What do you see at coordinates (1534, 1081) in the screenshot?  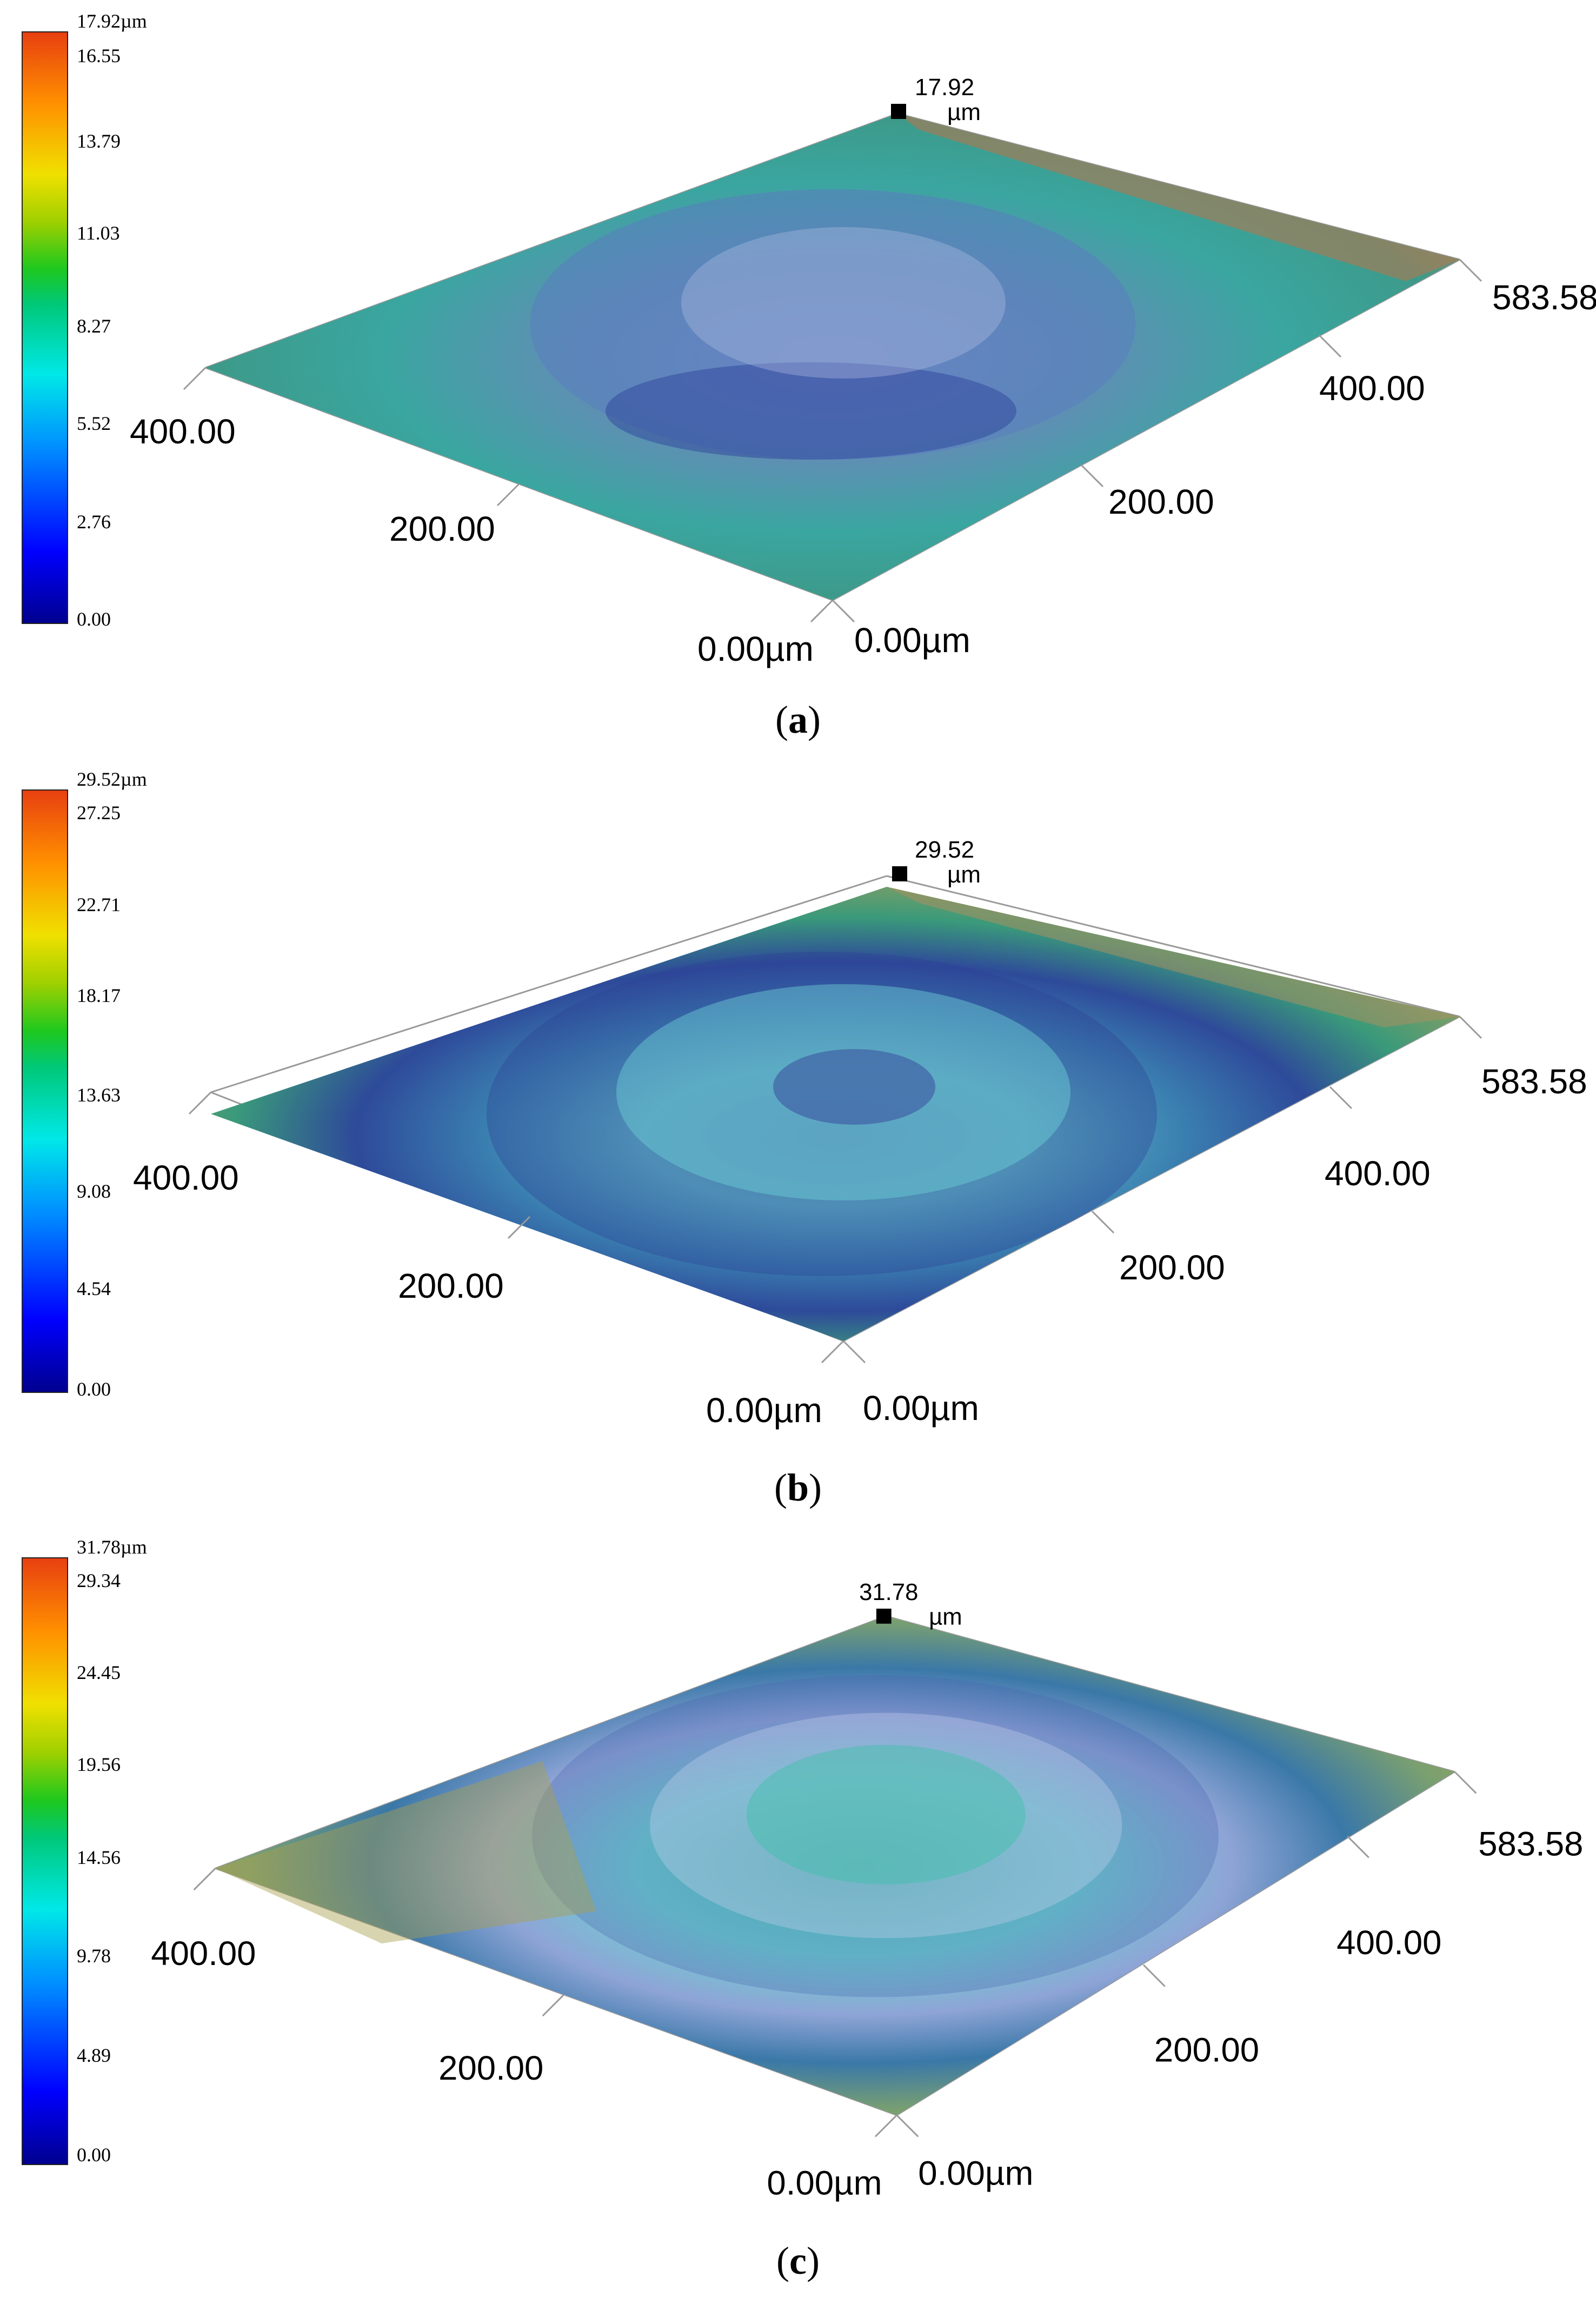 I see `y-tick-label-b: 583.58` at bounding box center [1534, 1081].